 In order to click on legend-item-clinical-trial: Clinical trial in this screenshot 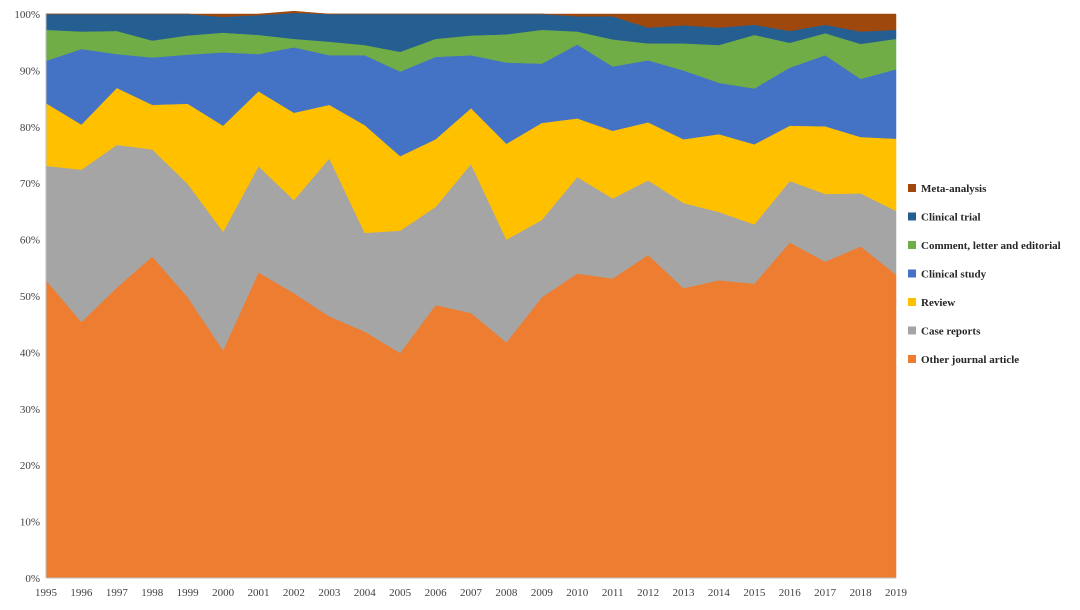, I will do `click(944, 218)`.